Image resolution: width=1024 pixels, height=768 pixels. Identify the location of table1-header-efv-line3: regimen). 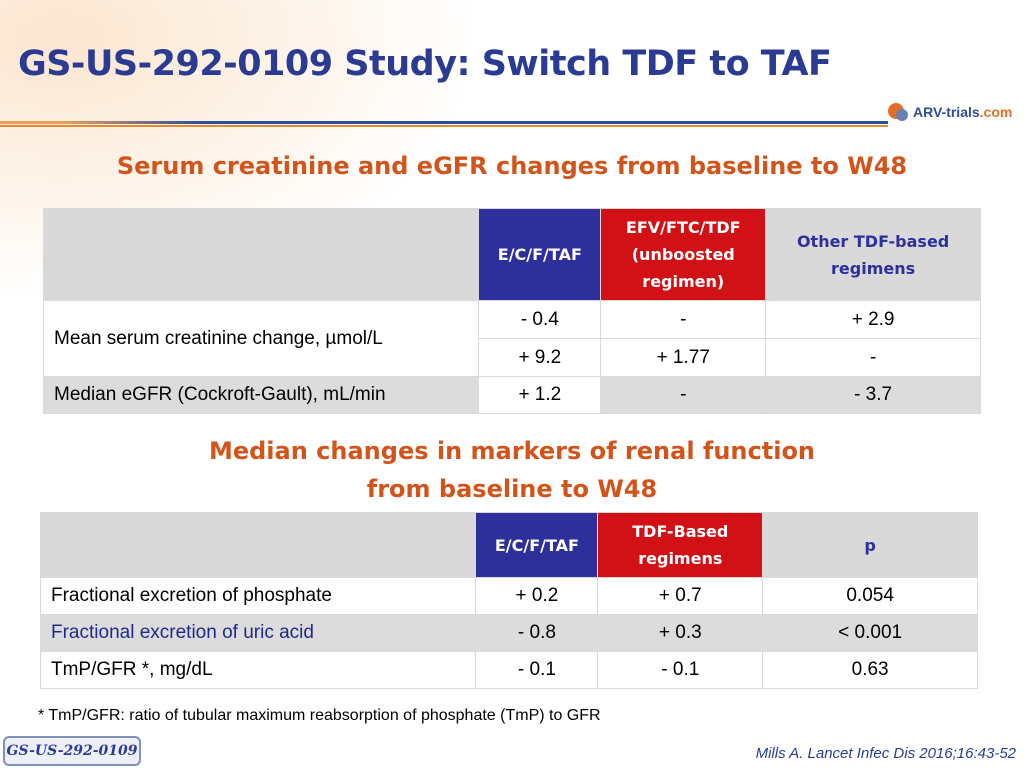
(683, 281).